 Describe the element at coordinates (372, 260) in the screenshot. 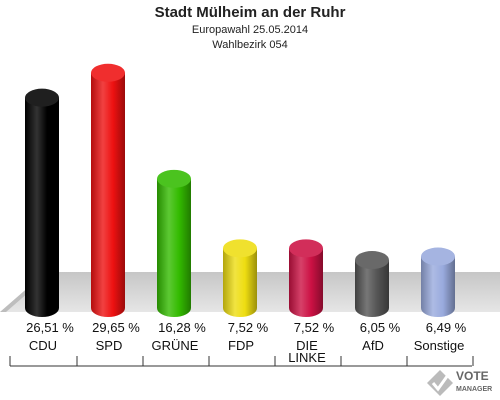

I see `bar-5-top` at that location.